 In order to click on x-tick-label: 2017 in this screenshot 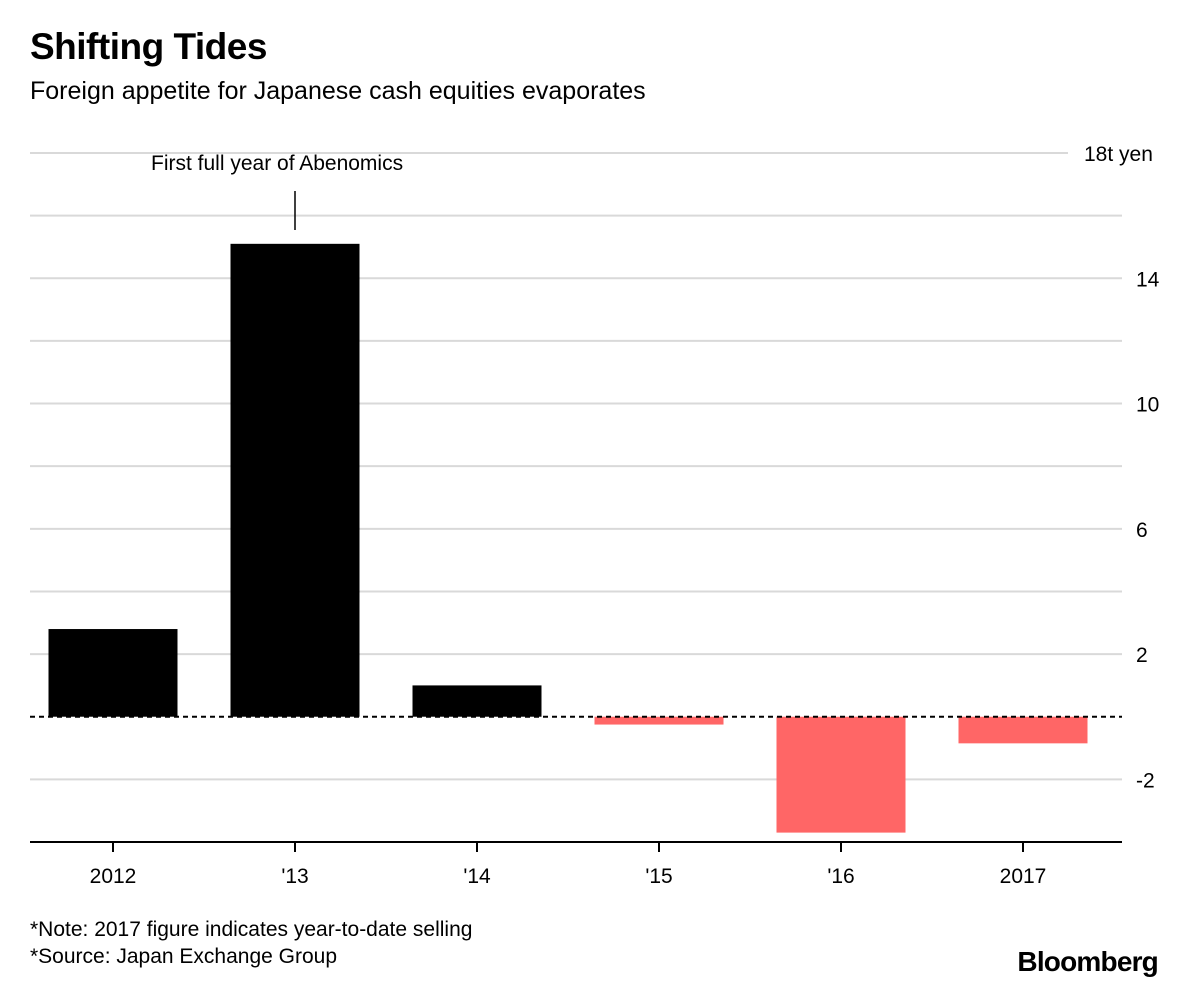, I will do `click(1023, 876)`.